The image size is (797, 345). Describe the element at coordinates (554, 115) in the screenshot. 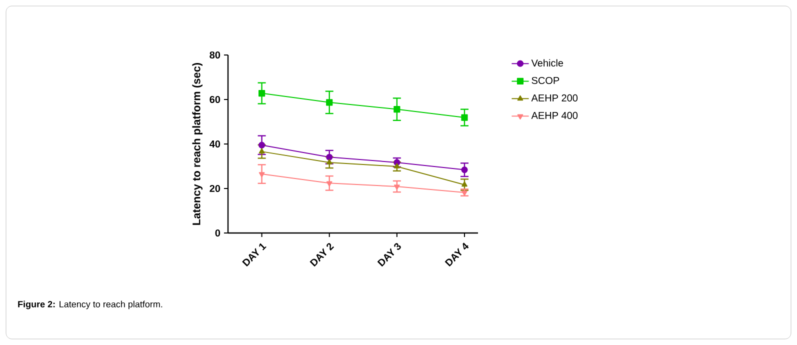

I see `legend-label: AEHP 400` at that location.